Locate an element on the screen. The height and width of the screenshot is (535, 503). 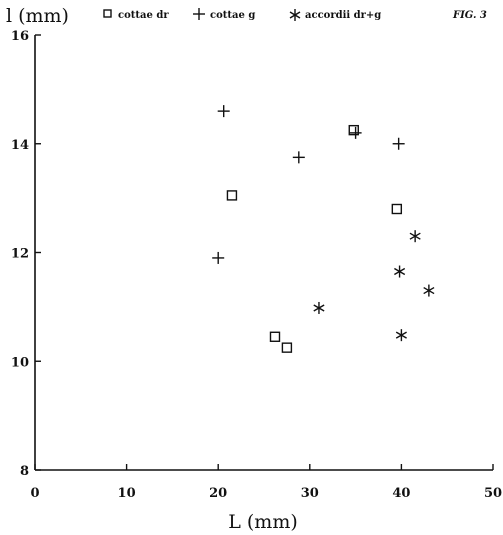
y-tick-label: 10 is located at coordinates (20, 362).